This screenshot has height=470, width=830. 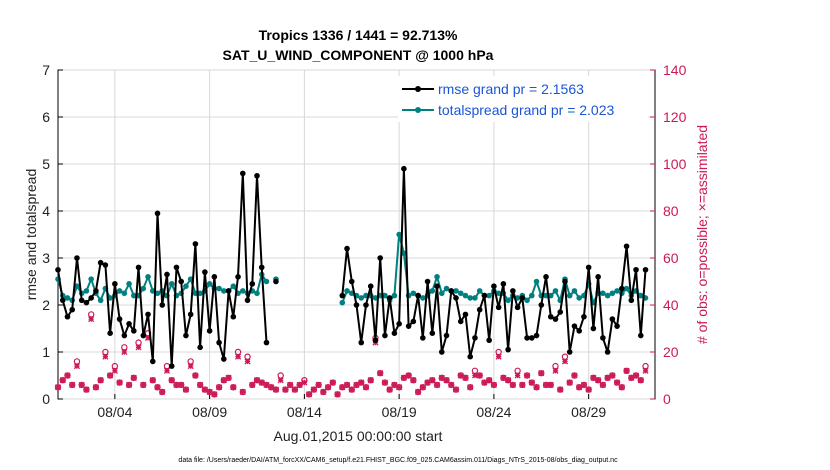 I want to click on y2-tick-label: 40, so click(x=671, y=305).